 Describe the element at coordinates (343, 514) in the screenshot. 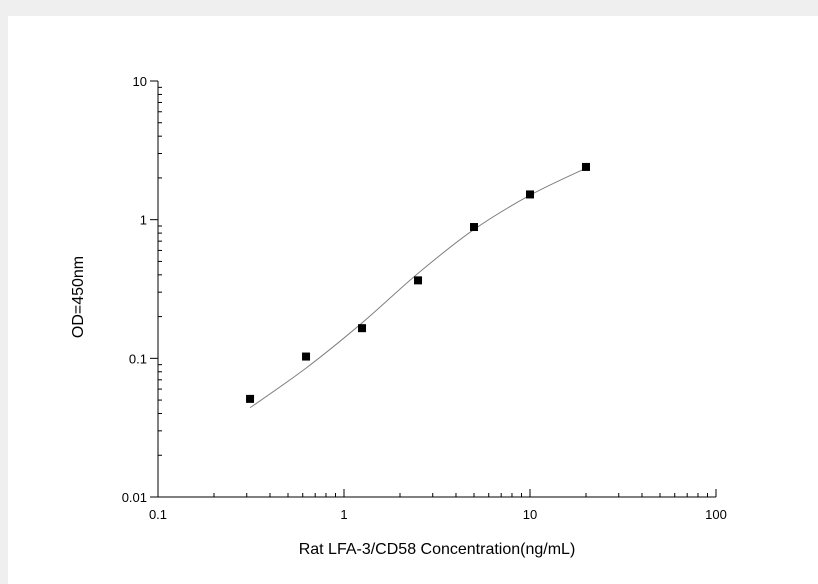

I see `x-tick-label: 1` at that location.